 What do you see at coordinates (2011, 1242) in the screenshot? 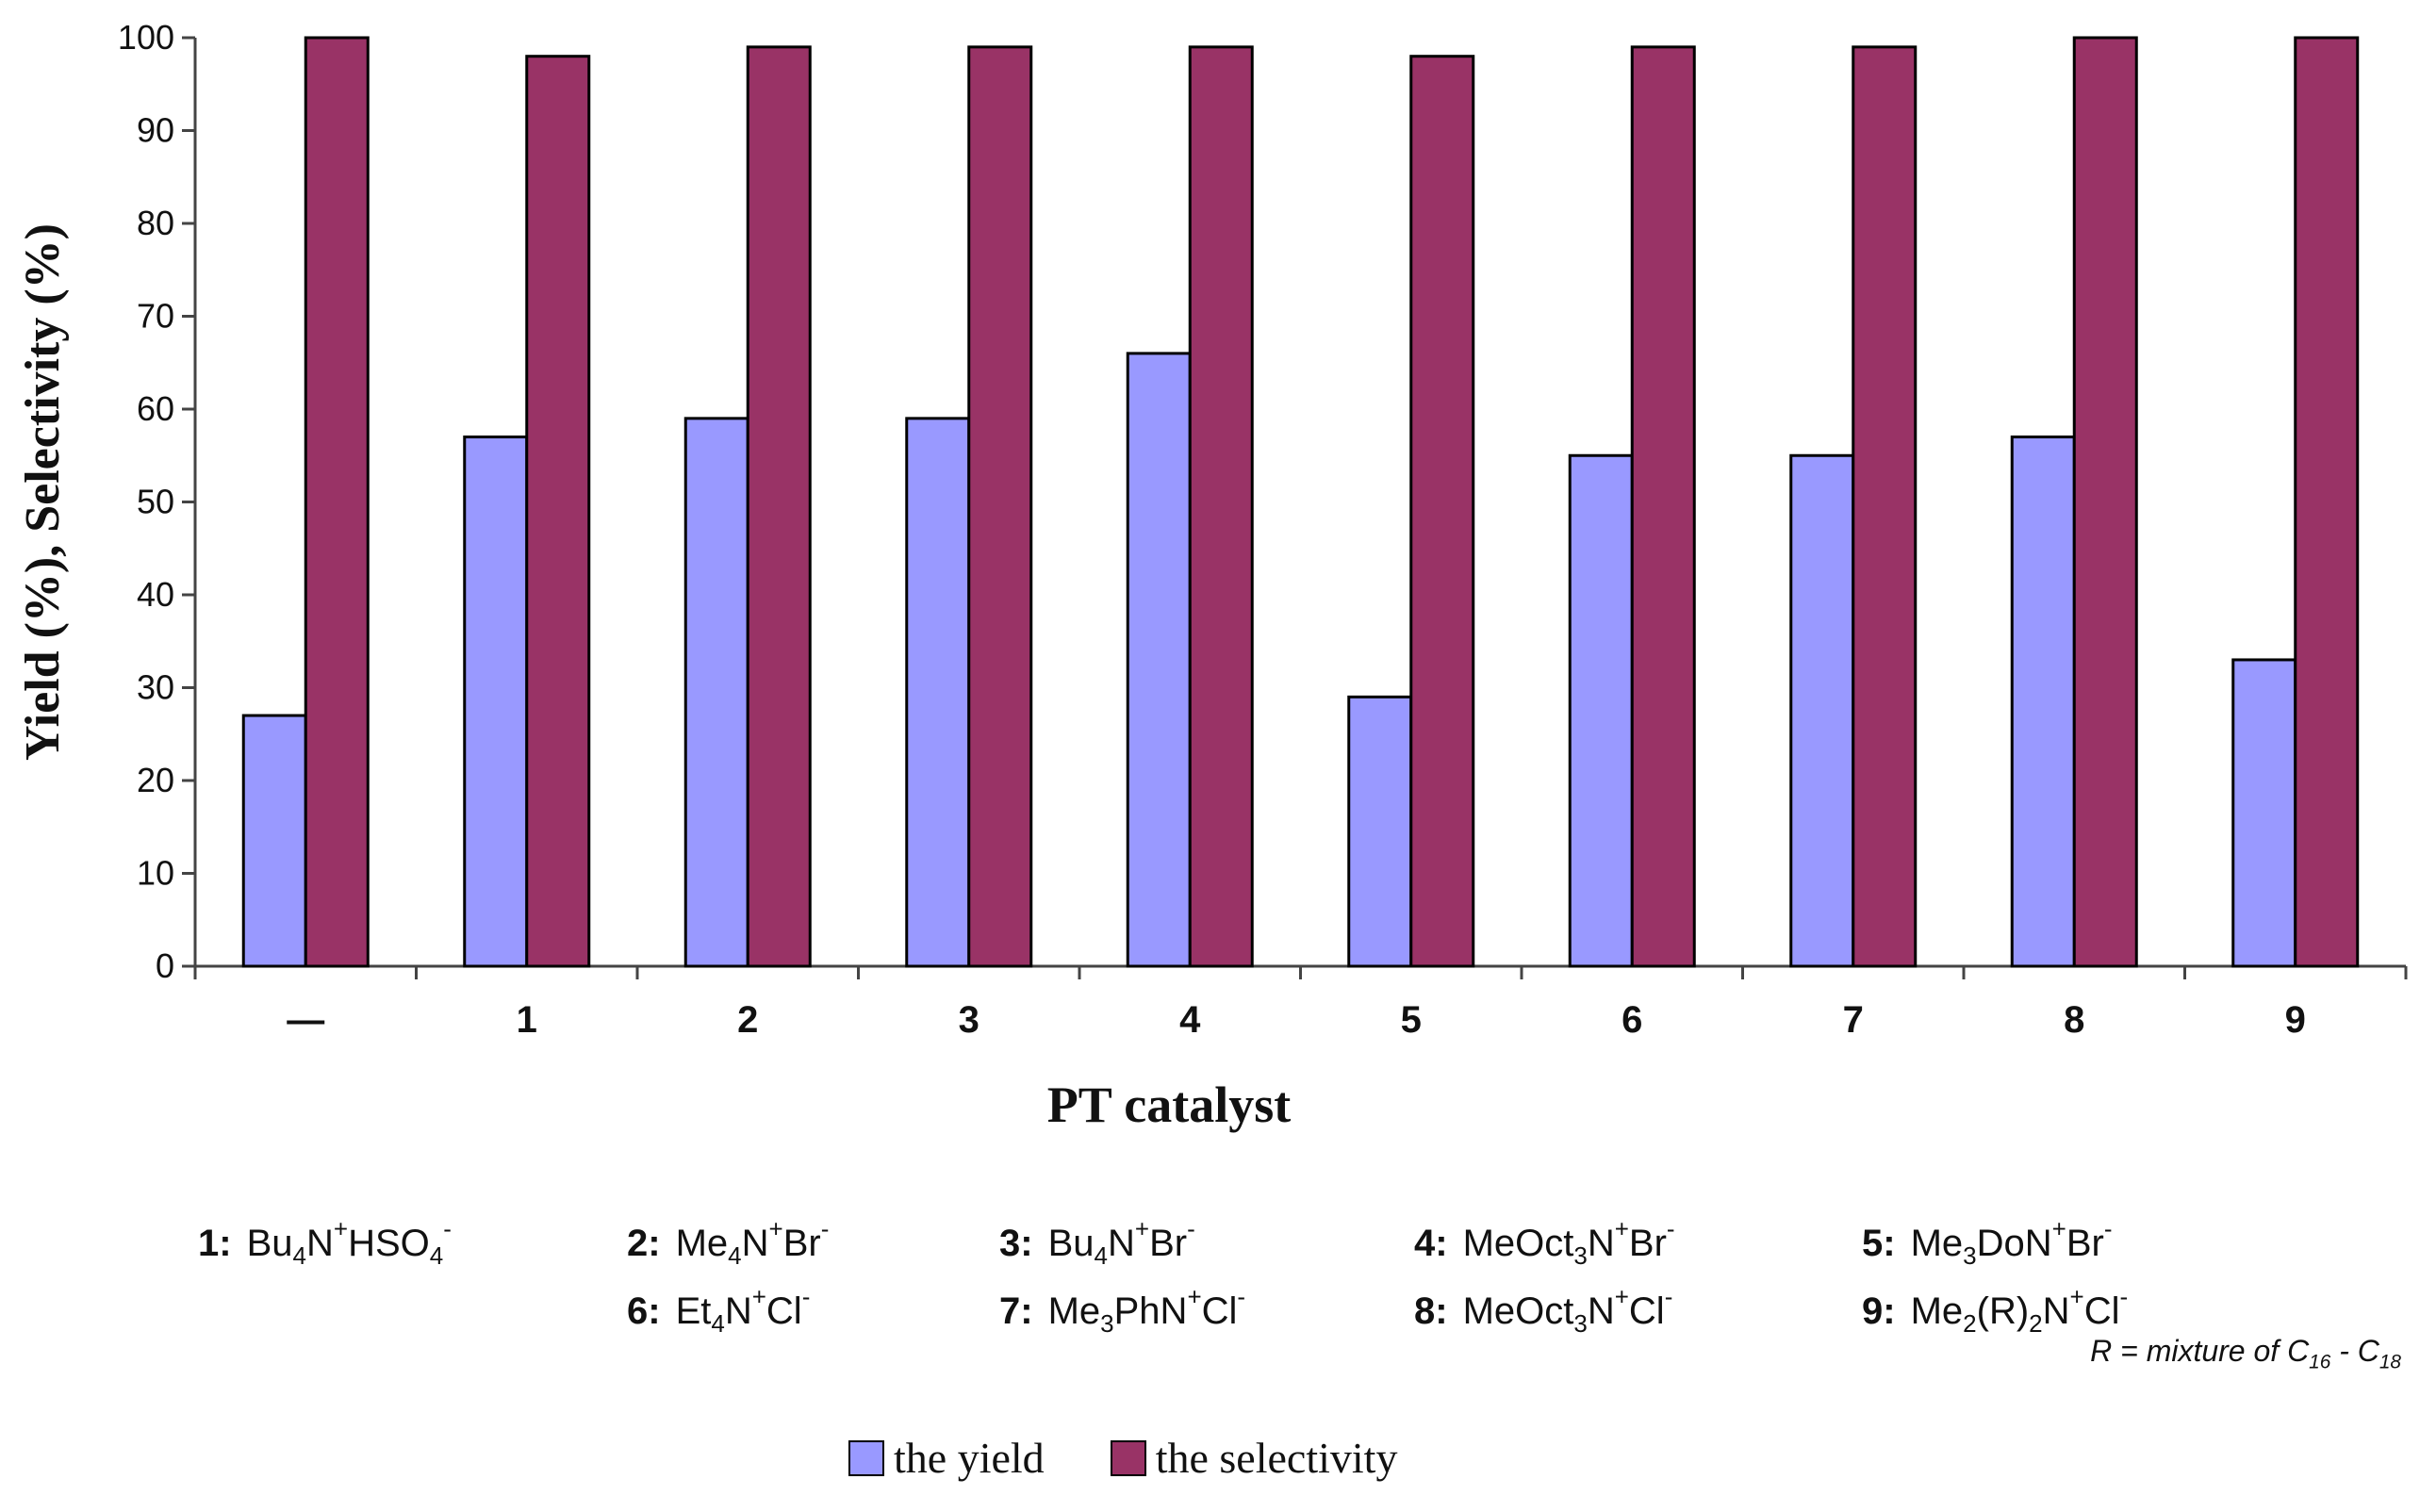
I see `catalyst-formula: Me3DoN+Br-` at bounding box center [2011, 1242].